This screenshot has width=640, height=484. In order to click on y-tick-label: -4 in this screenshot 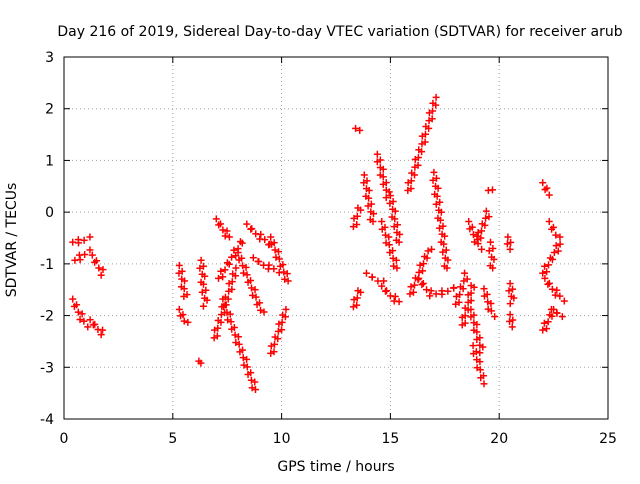, I will do `click(47, 420)`.